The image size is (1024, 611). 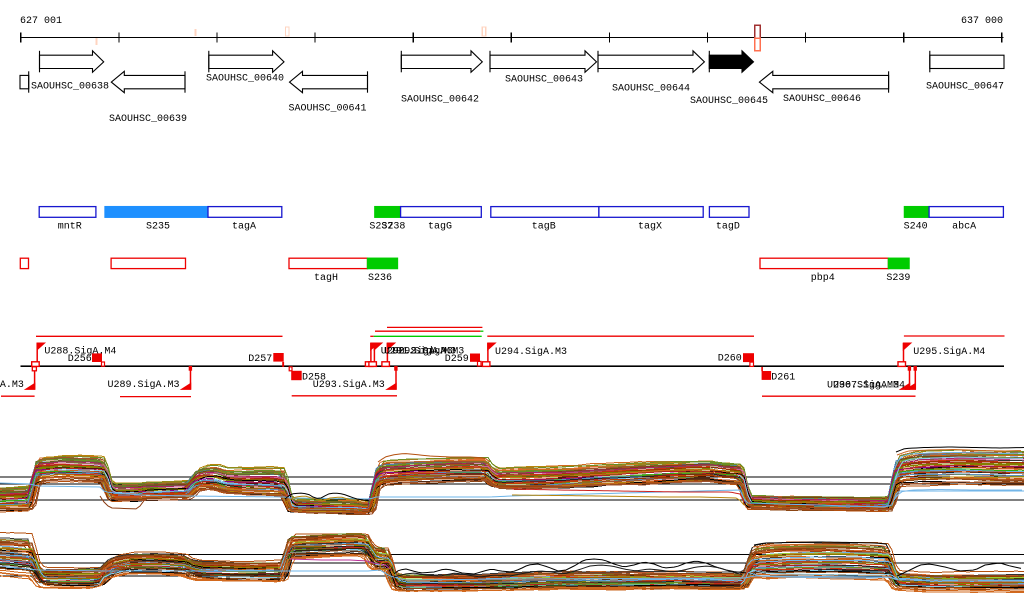 What do you see at coordinates (730, 358) in the screenshot?
I see `svg-text: D260` at bounding box center [730, 358].